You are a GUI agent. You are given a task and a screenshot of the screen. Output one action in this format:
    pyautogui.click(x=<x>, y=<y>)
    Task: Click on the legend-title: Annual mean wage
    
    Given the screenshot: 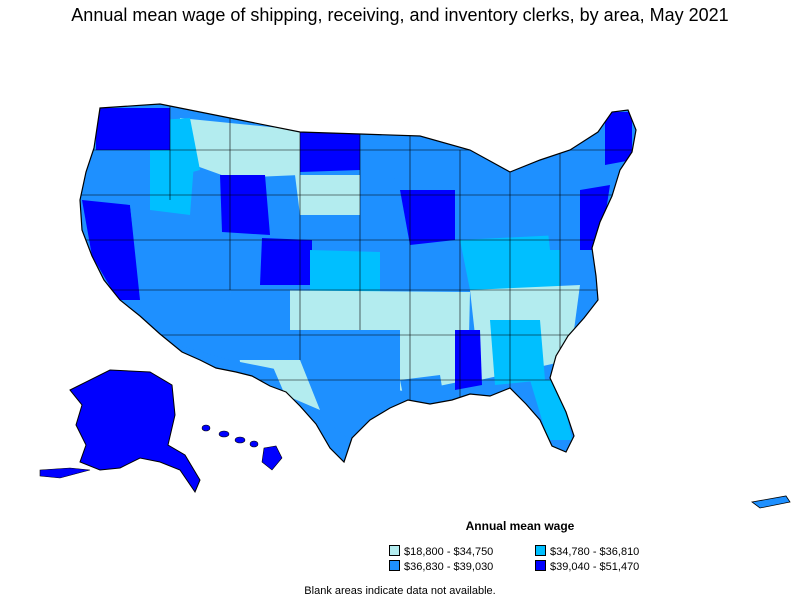 What is the action you would take?
    pyautogui.click(x=520, y=526)
    